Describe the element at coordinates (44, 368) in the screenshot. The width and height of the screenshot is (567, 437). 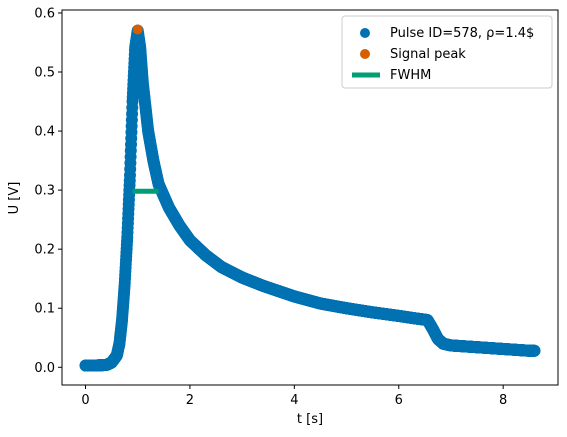
I see `y-tick-label: 0.0` at that location.